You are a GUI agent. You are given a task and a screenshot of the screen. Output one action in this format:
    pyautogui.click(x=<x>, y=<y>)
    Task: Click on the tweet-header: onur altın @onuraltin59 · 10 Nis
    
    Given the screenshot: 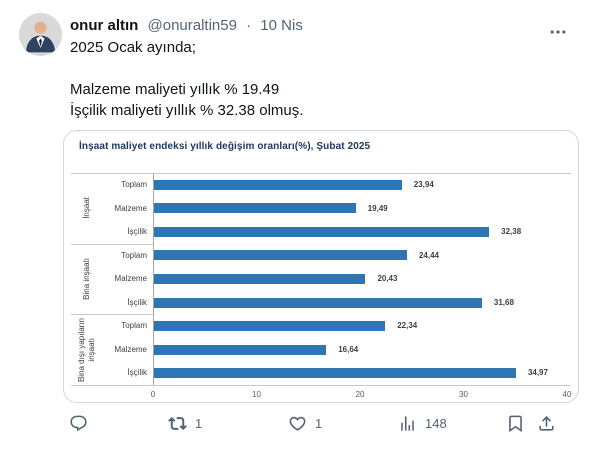 What is the action you would take?
    pyautogui.click(x=186, y=25)
    